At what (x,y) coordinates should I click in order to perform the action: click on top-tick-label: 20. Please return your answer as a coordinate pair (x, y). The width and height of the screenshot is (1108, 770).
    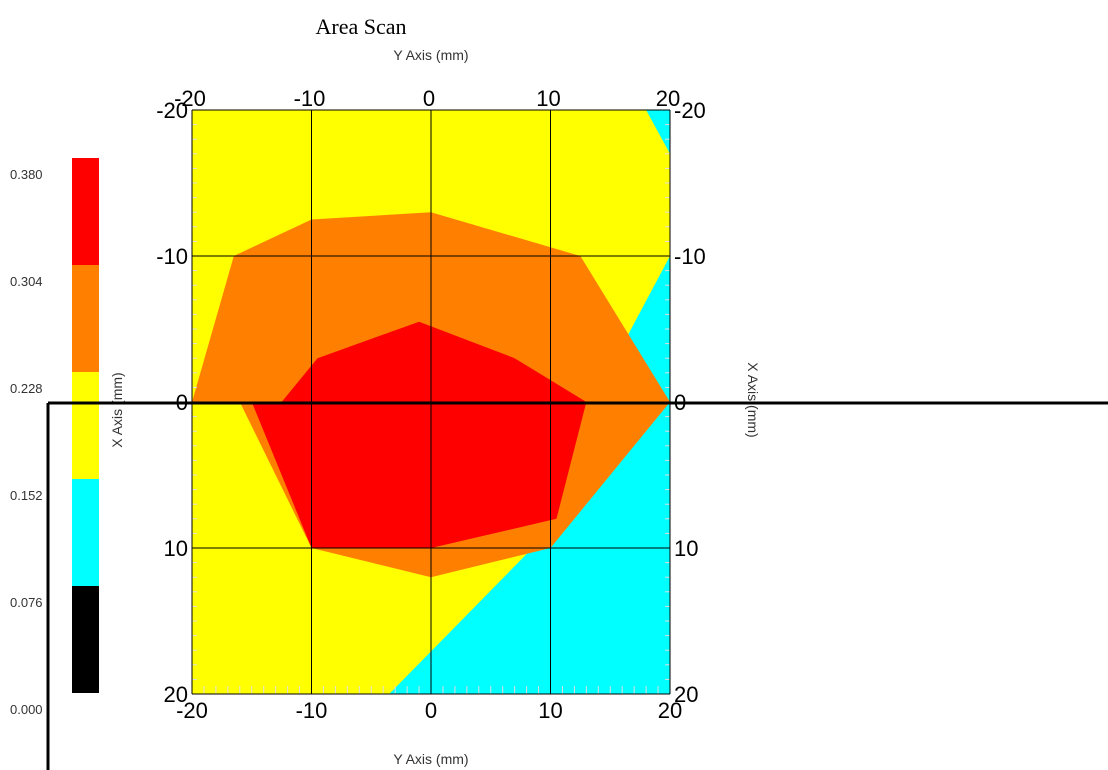
    Looking at the image, I should click on (668, 98).